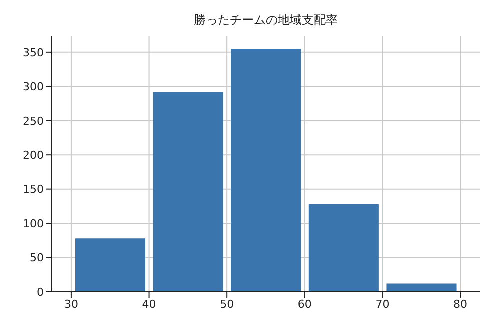  I want to click on x-tick-label: 50, so click(227, 304).